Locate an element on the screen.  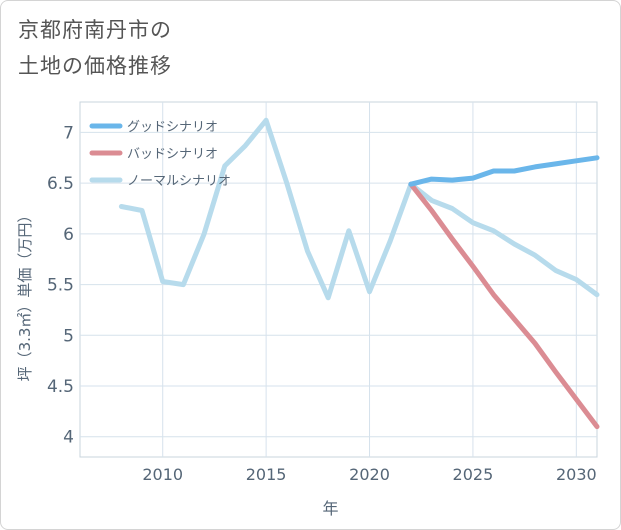
y-axis-title: 坪（3.3㎡）単価（万円） is located at coordinates (25, 295).